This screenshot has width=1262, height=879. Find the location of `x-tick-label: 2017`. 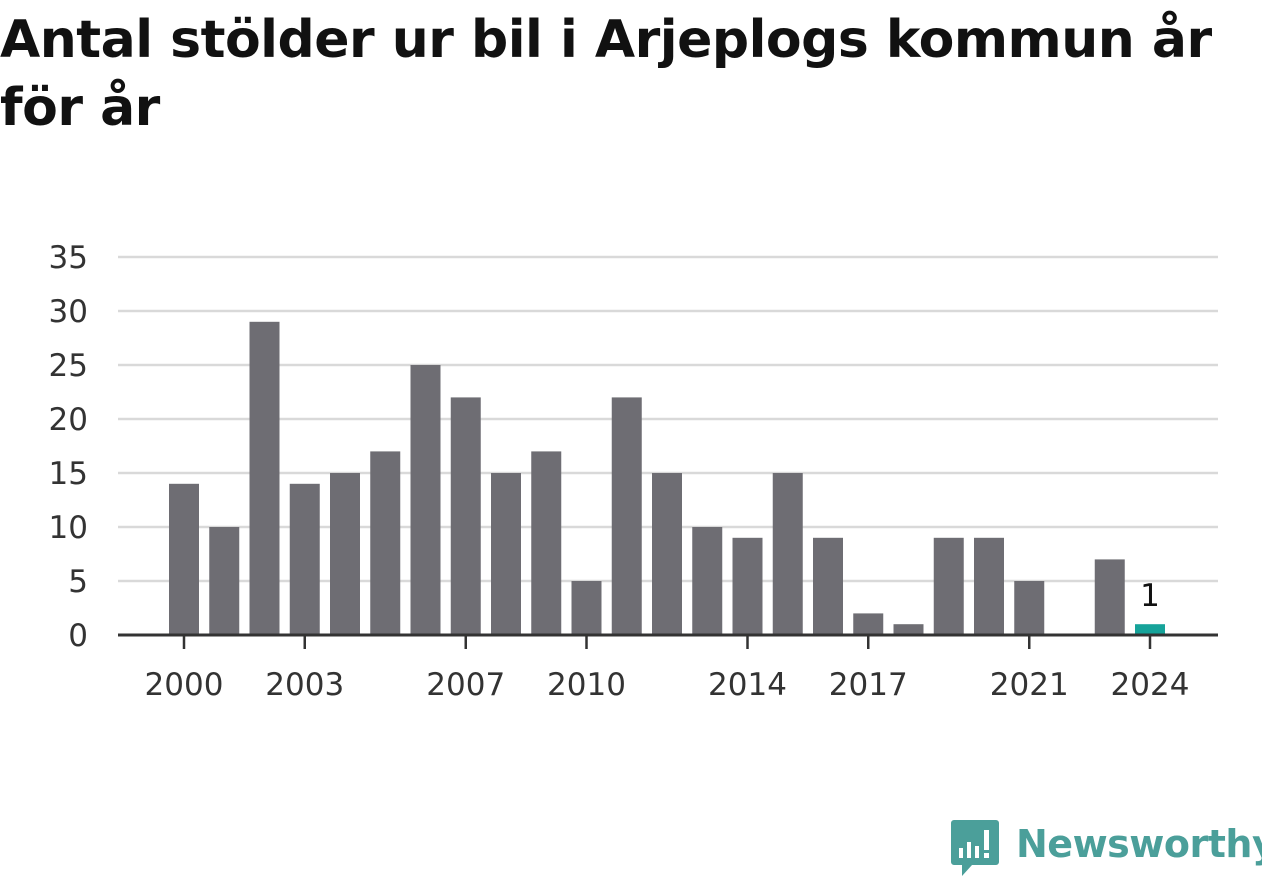

x-tick-label: 2017 is located at coordinates (868, 685).